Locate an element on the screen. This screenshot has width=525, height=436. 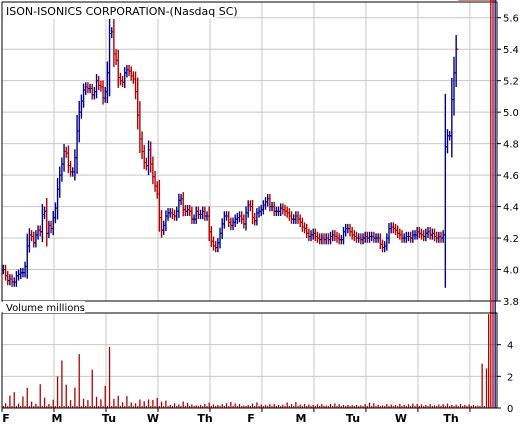
chart-title: ISON-ISONICS CORPORATION-(Nasdaq SC) is located at coordinates (122, 11).